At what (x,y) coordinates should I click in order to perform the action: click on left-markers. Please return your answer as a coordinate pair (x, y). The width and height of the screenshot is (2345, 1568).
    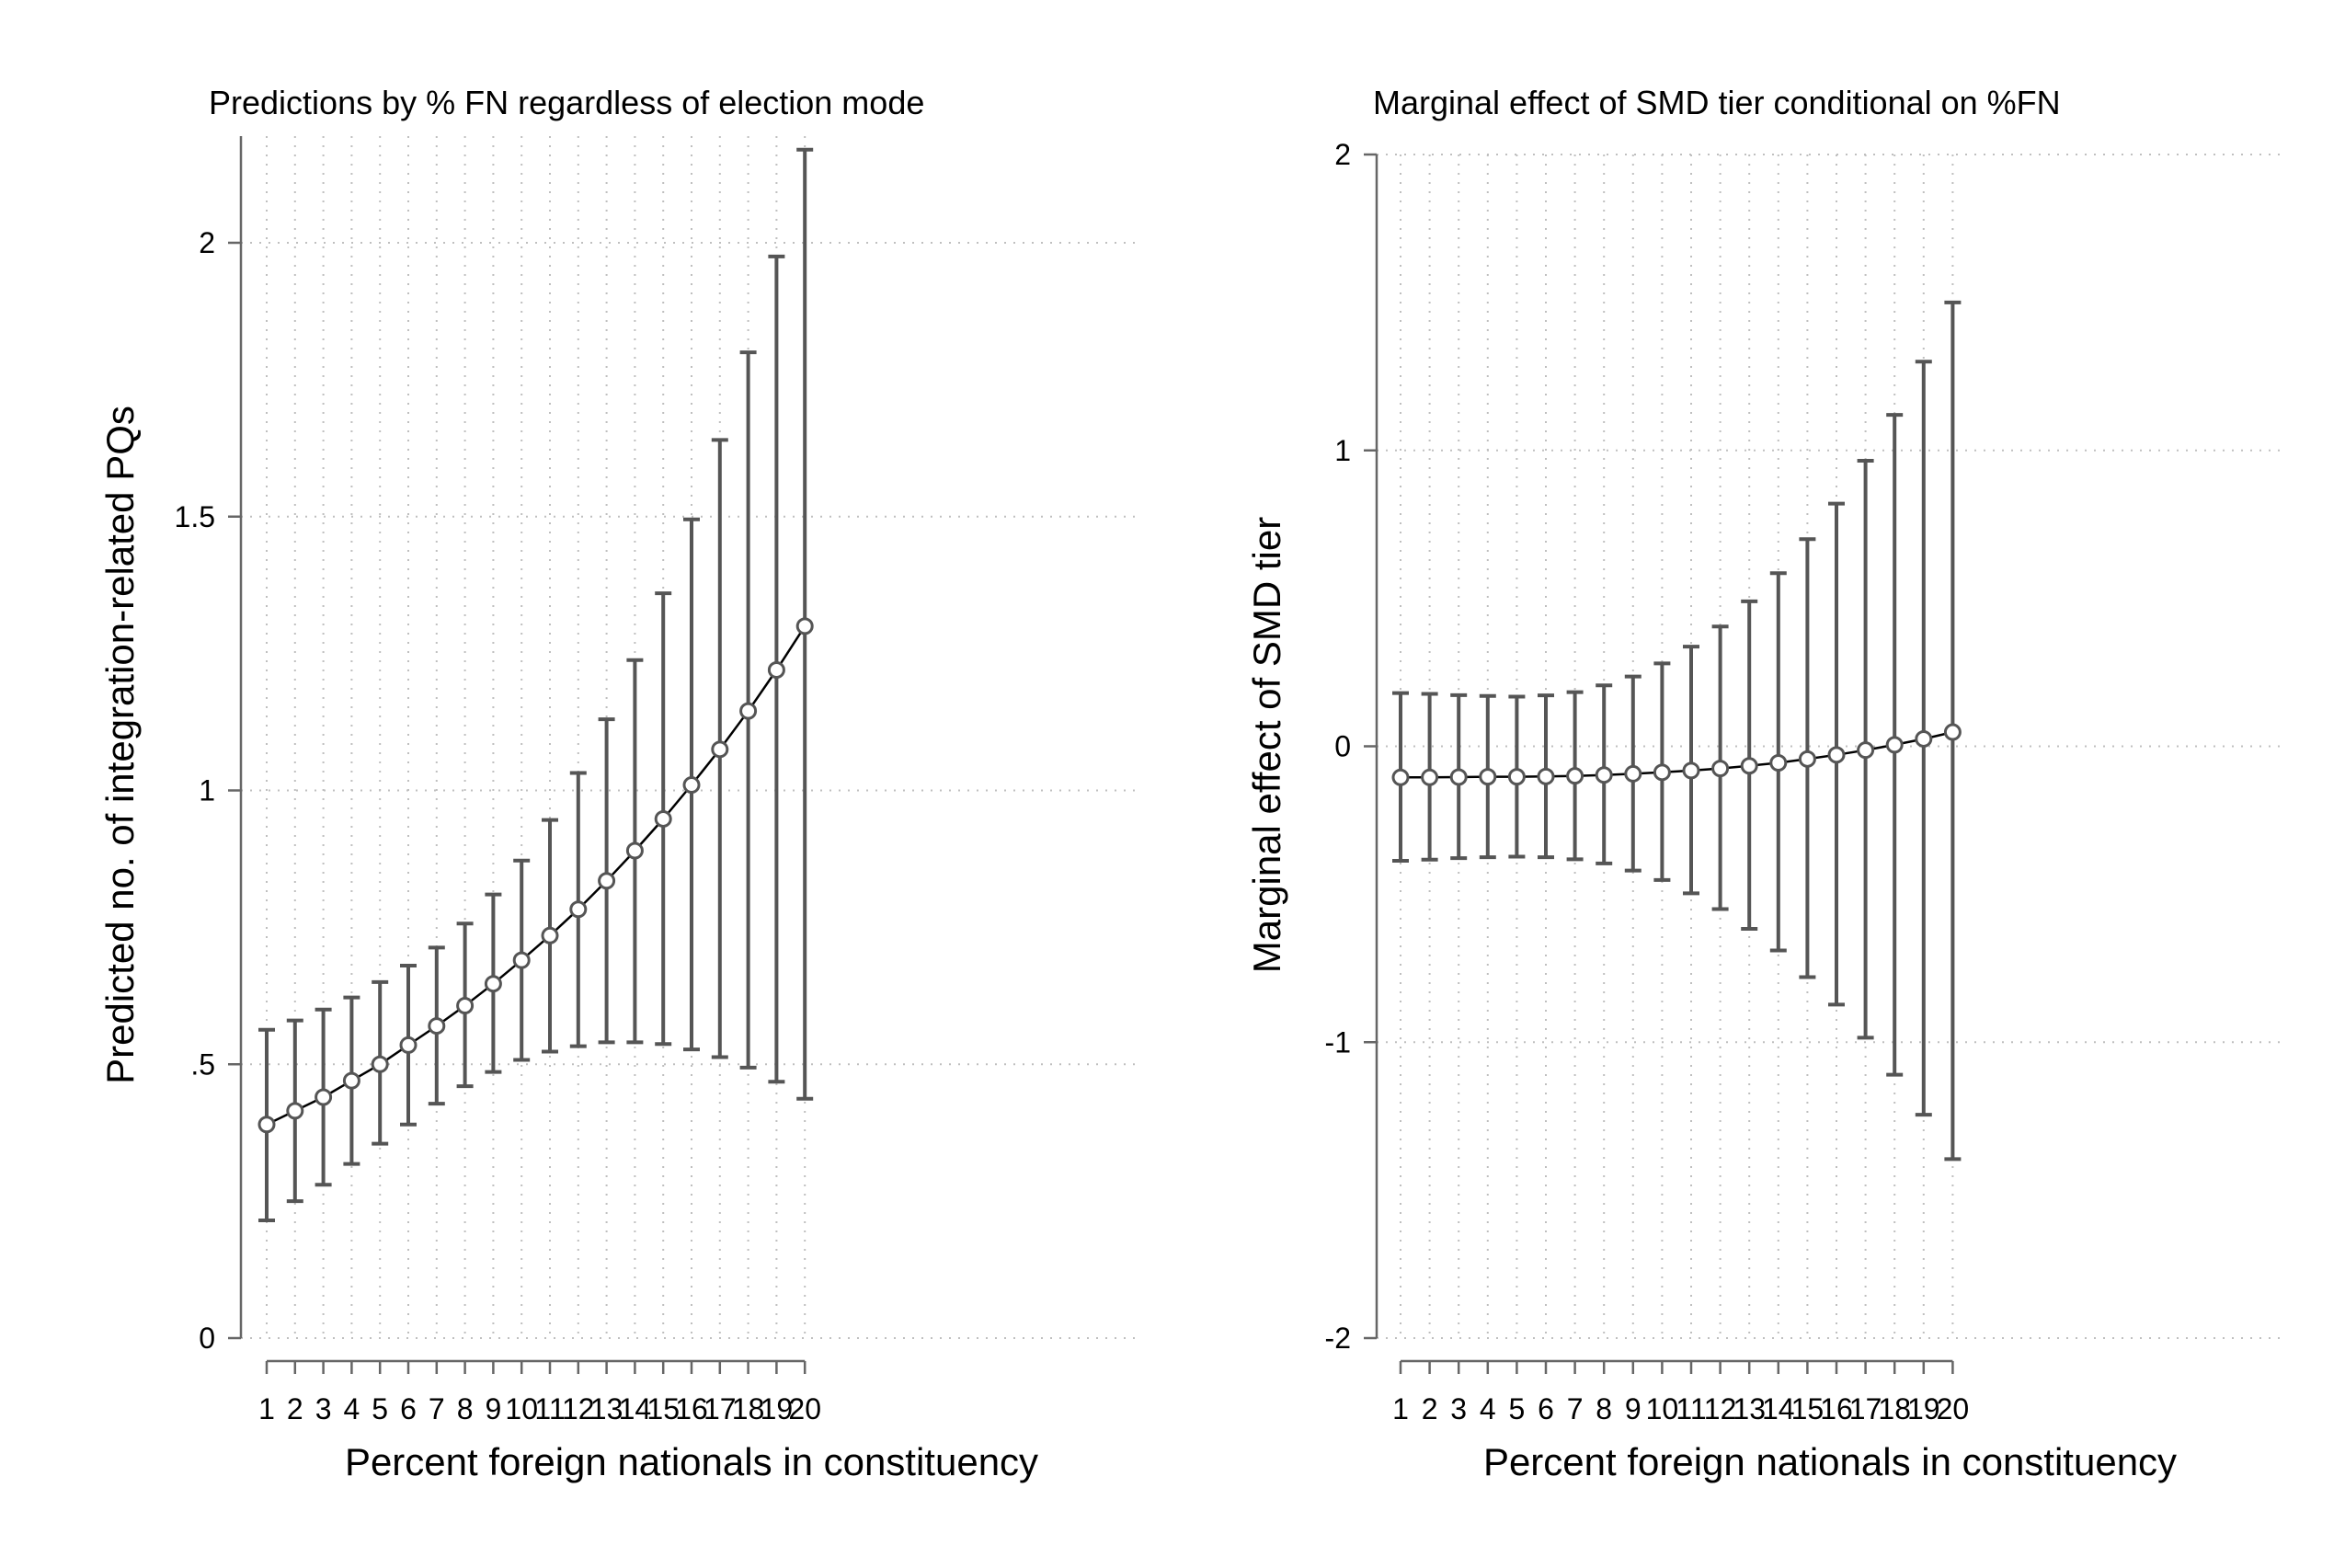
    Looking at the image, I should click on (535, 875).